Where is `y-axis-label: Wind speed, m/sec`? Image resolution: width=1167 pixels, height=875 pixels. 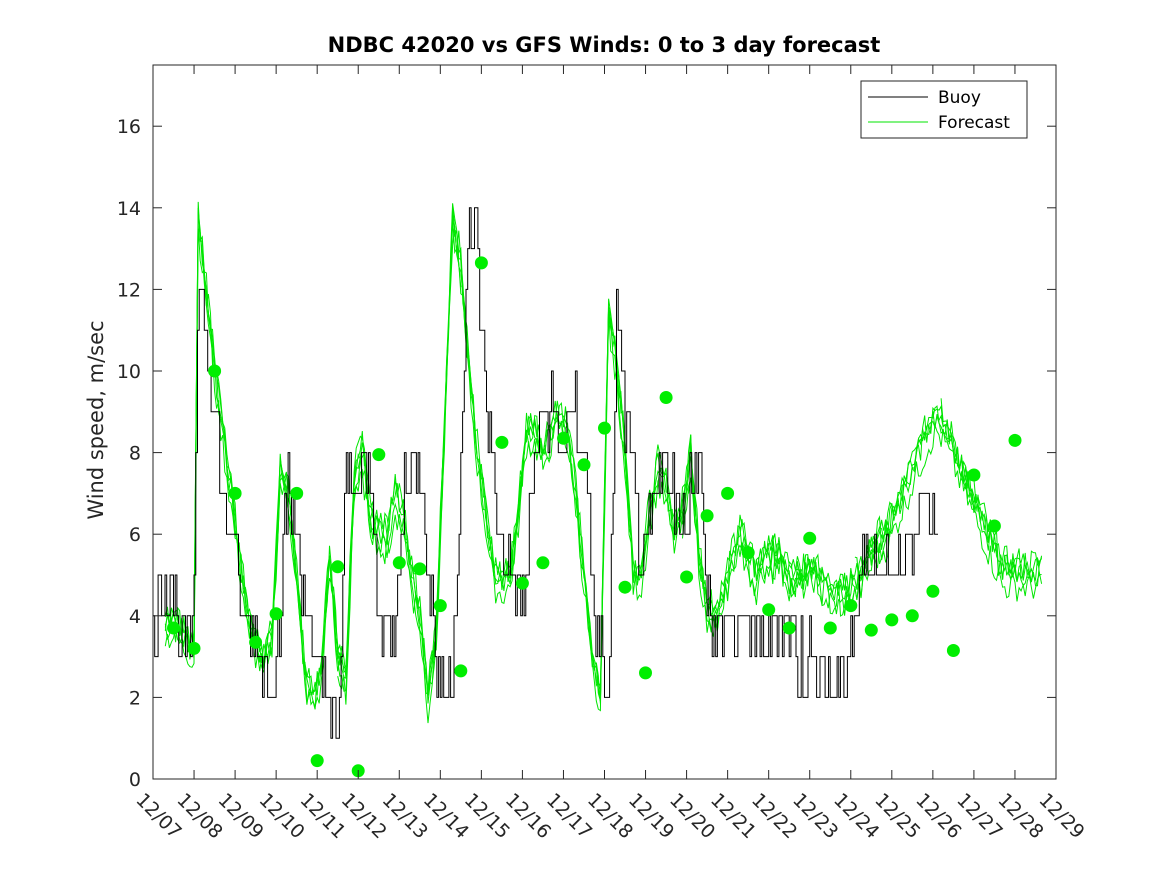
y-axis-label: Wind speed, m/sec is located at coordinates (96, 419).